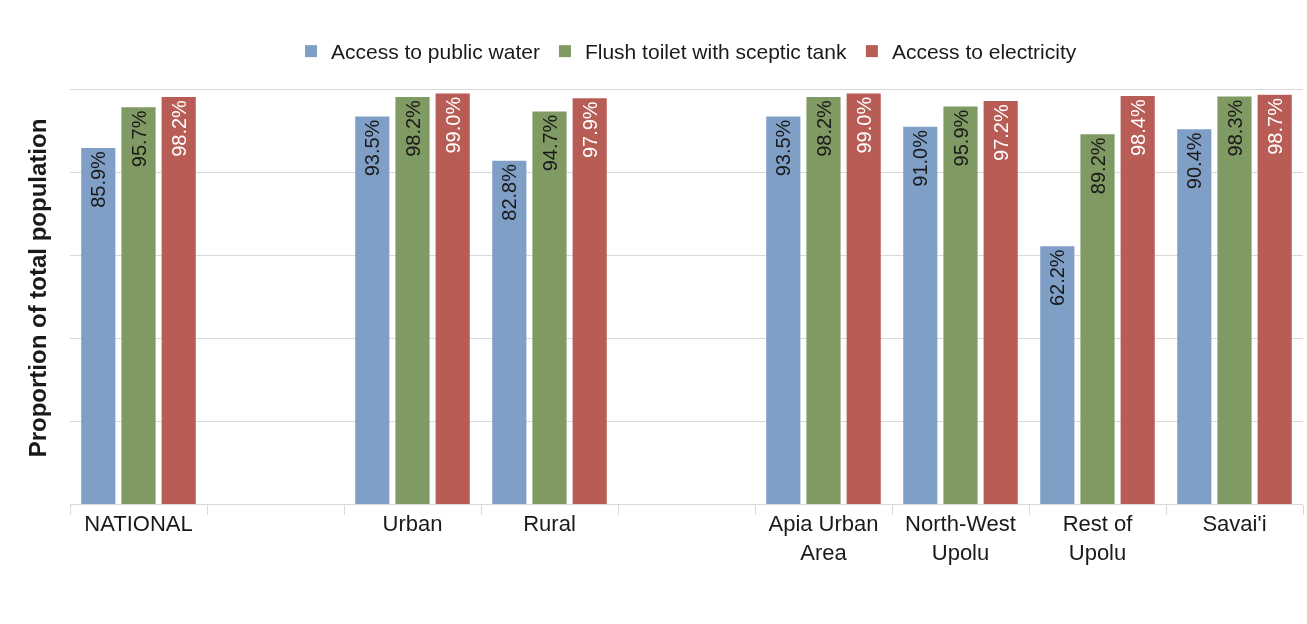 The height and width of the screenshot is (624, 1307). Describe the element at coordinates (412, 524) in the screenshot. I see `x-tick-label: Urban` at that location.